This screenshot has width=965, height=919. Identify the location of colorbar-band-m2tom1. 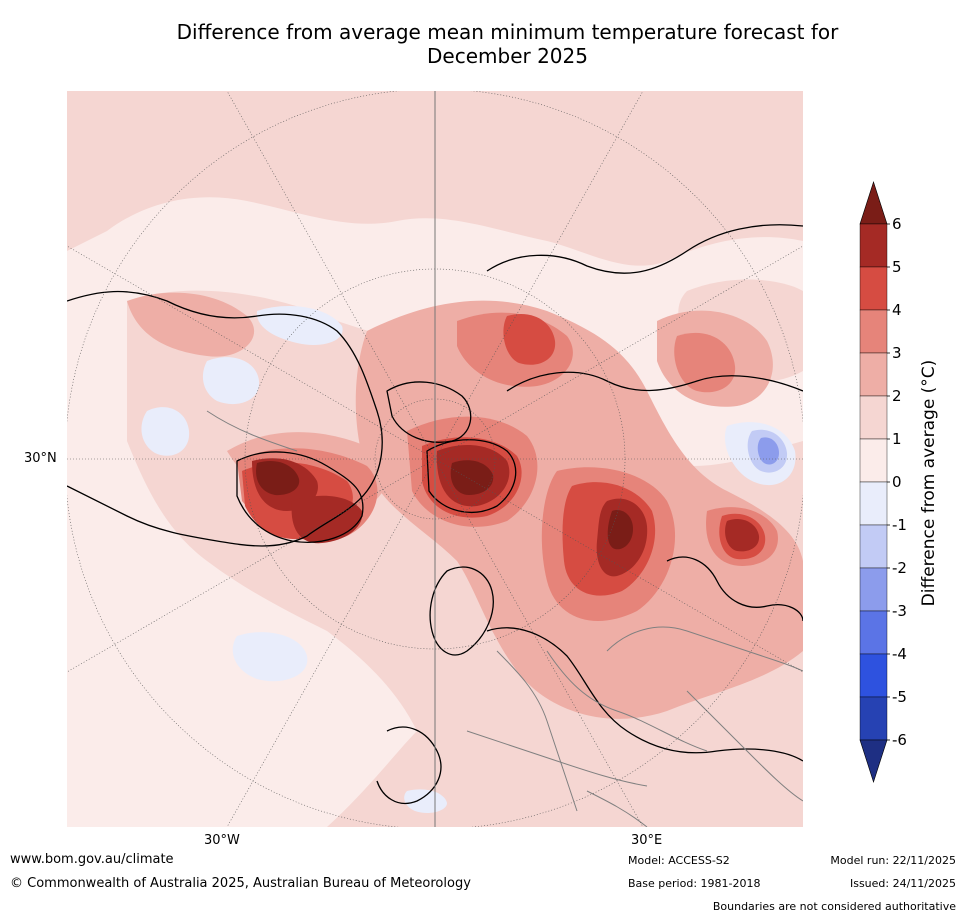
(873, 546).